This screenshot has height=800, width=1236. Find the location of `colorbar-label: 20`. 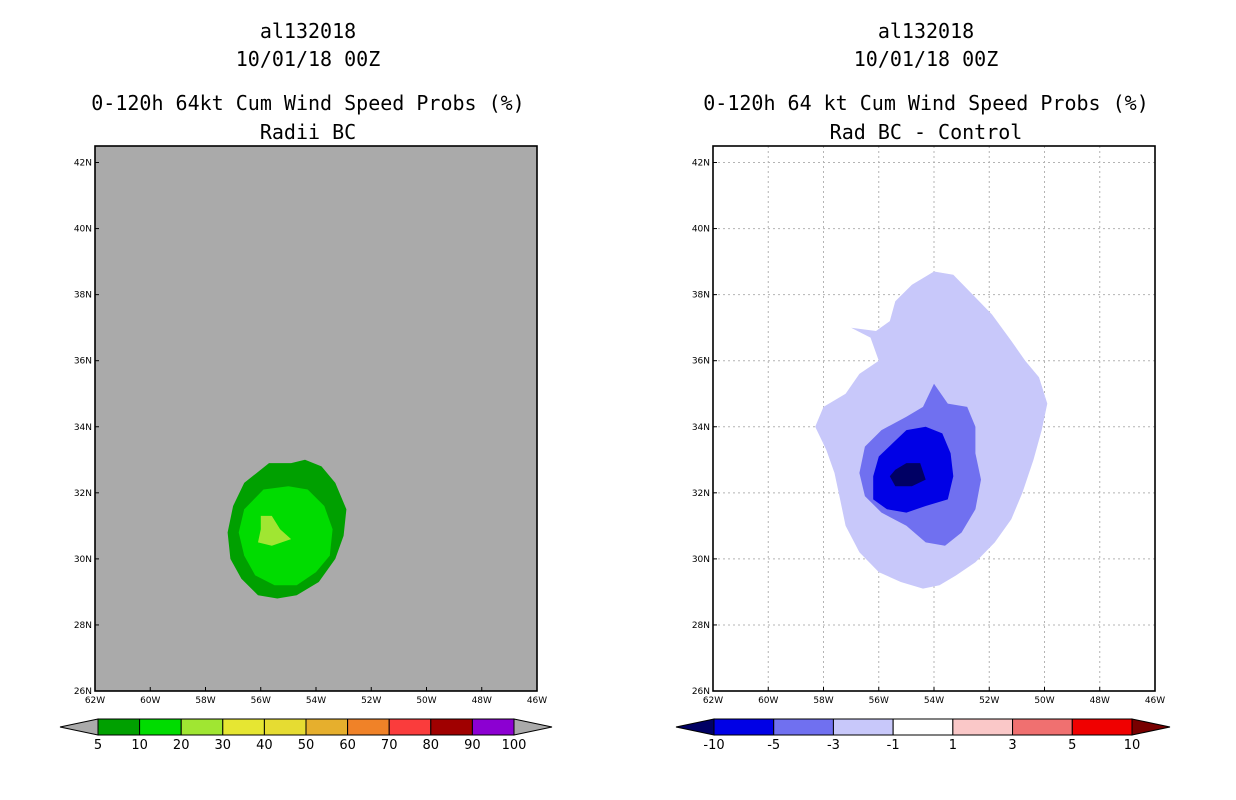

colorbar-label: 20 is located at coordinates (181, 745).